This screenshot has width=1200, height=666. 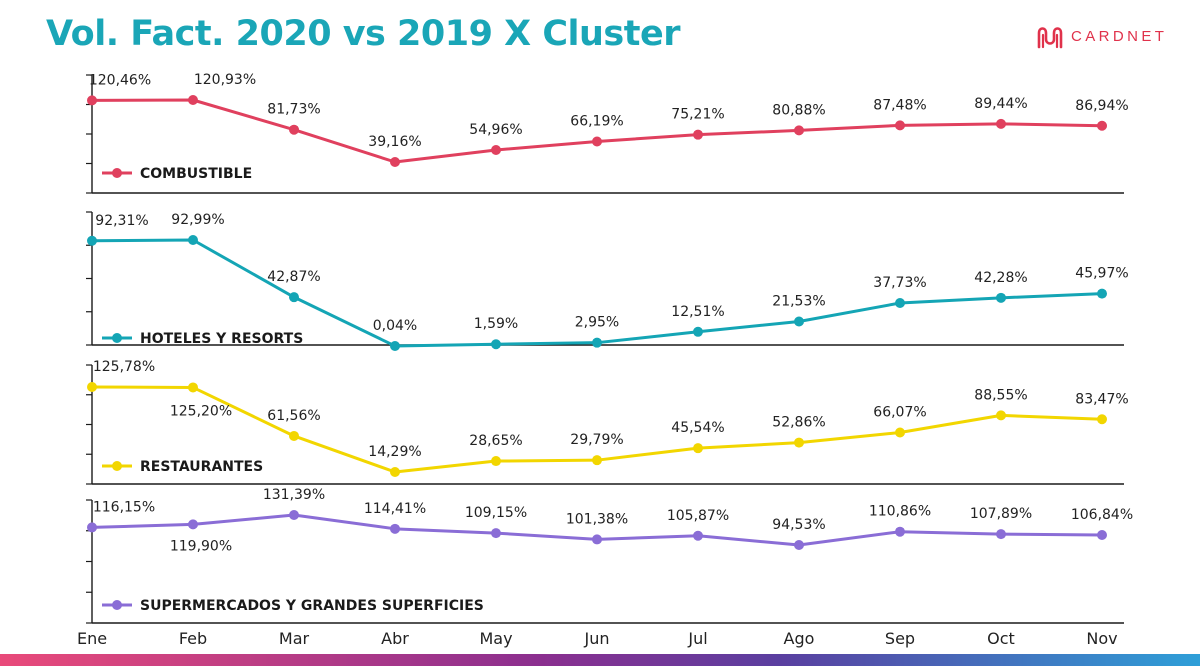 What do you see at coordinates (312, 606) in the screenshot?
I see `legend-label-supermercados: SUPERMERCADOS Y GRANDES SUPERFICIES` at bounding box center [312, 606].